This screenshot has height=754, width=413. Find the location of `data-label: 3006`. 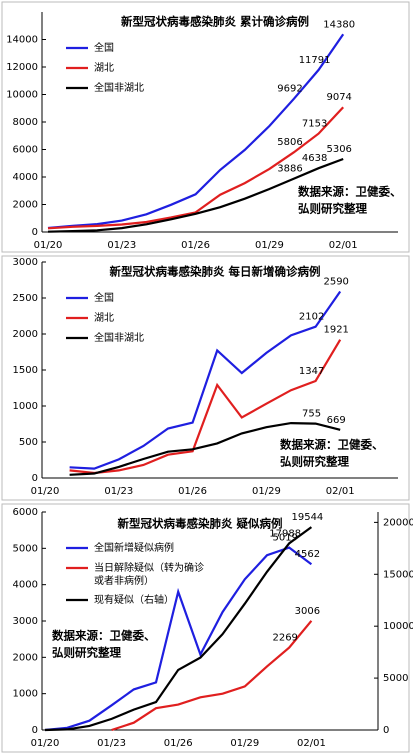

data-label: 3006 is located at coordinates (307, 611).